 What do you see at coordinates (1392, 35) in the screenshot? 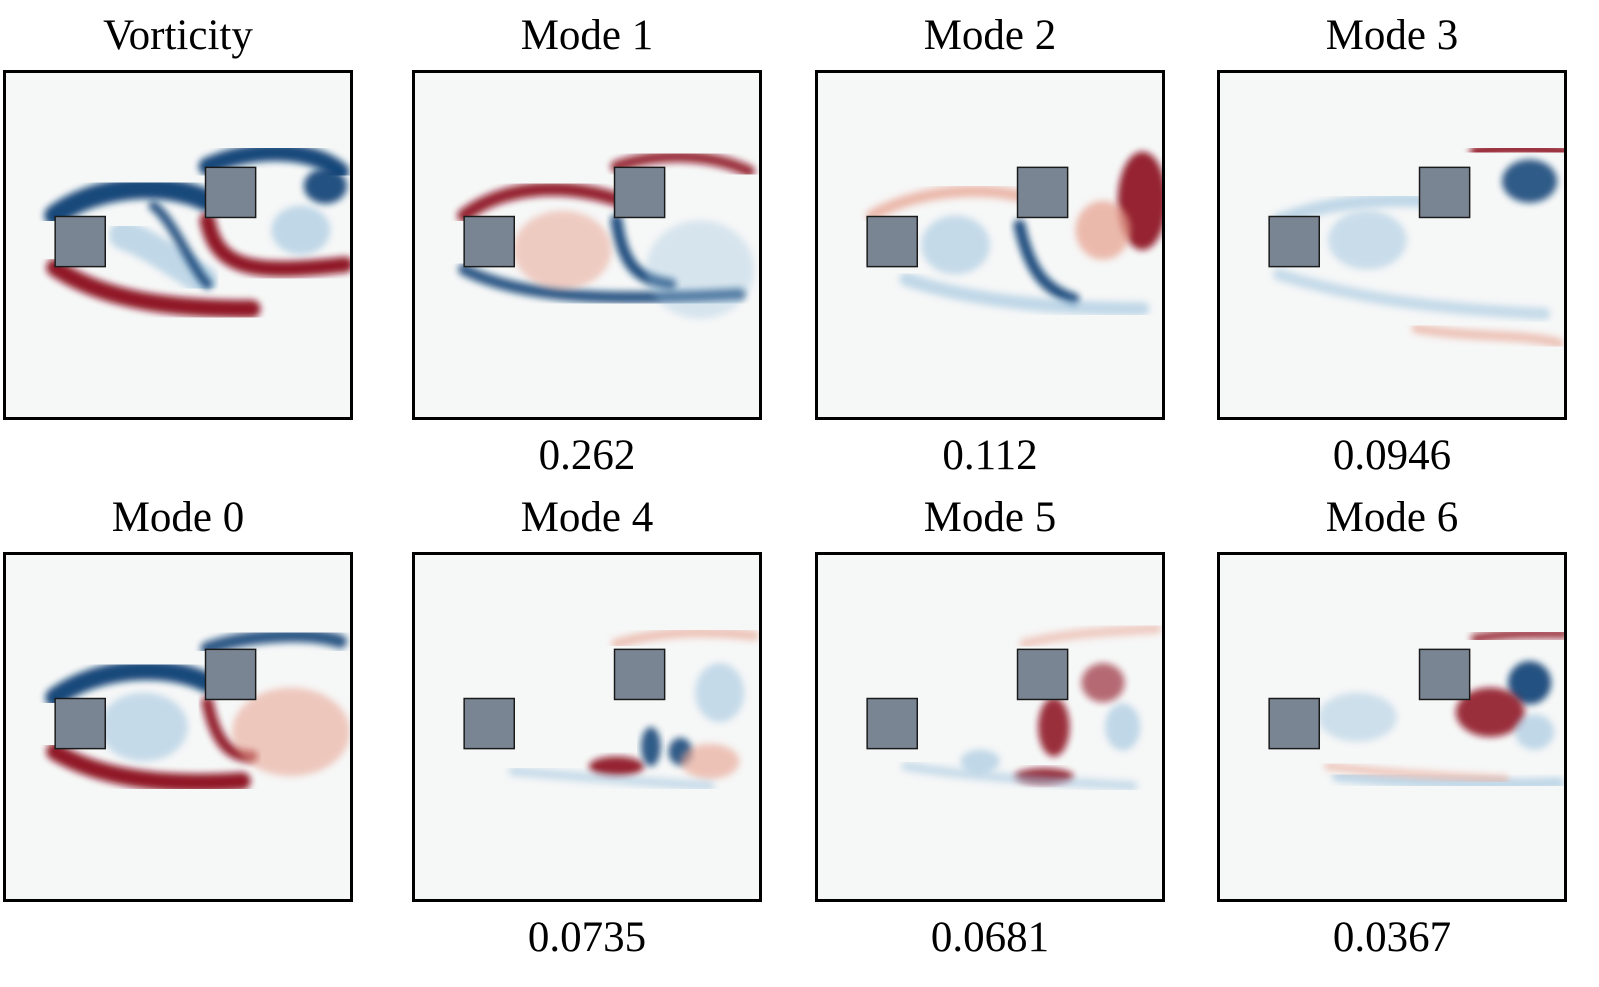
I see `panel-title: Mode 3` at bounding box center [1392, 35].